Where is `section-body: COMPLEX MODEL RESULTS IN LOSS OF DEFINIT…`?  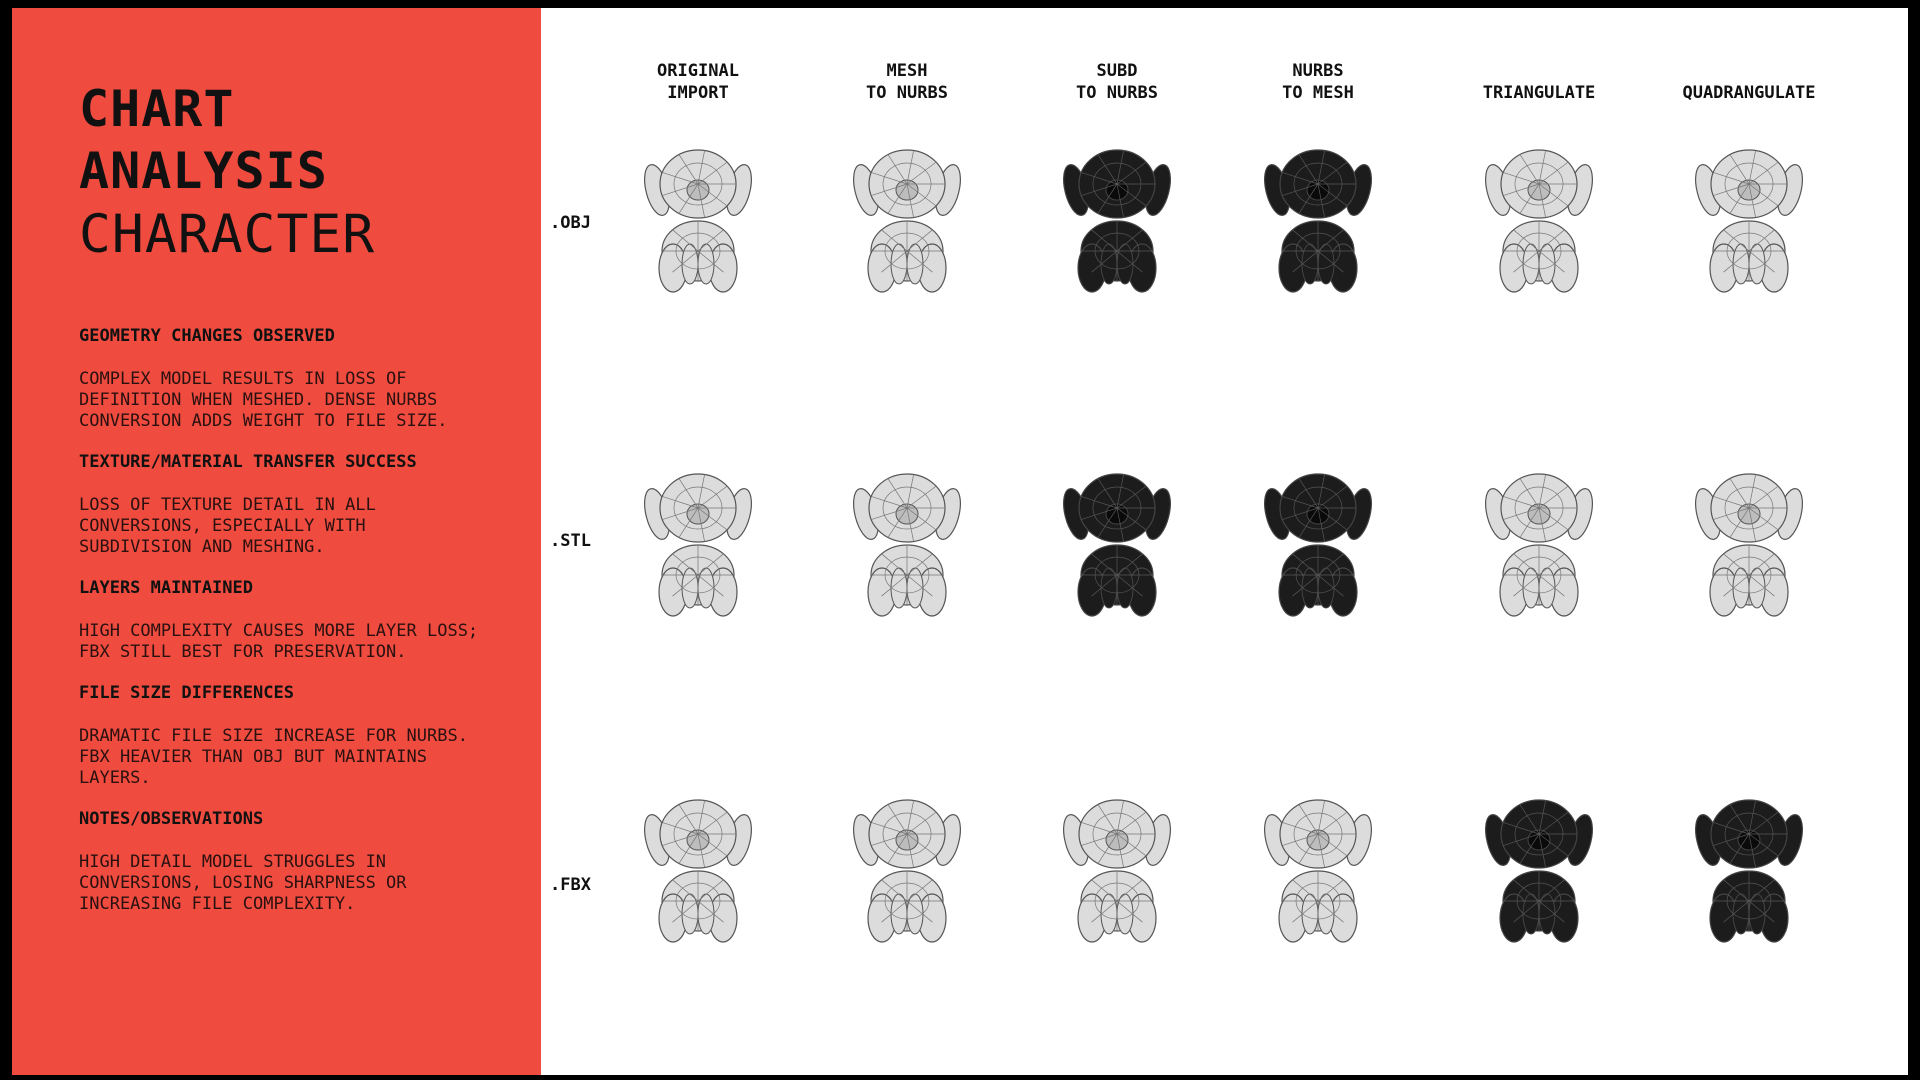 section-body: COMPLEX MODEL RESULTS IN LOSS OF DEFINIT… is located at coordinates (263, 400).